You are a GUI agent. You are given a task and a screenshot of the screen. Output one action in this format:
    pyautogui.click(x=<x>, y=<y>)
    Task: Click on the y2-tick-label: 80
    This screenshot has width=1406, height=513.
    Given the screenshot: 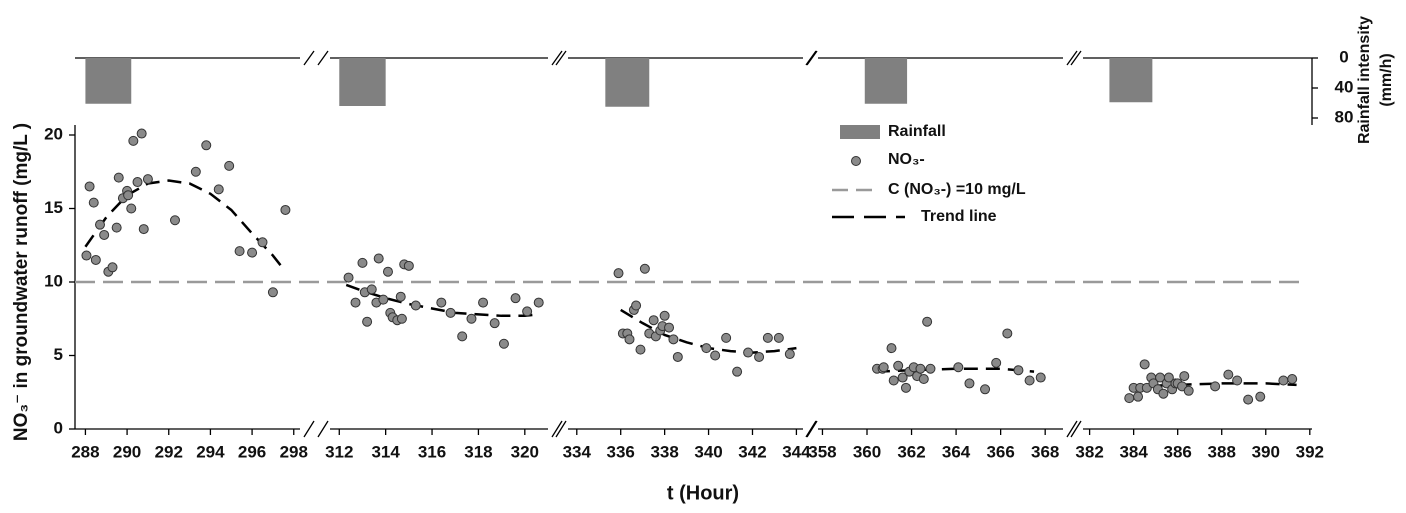 What is the action you would take?
    pyautogui.click(x=1344, y=116)
    